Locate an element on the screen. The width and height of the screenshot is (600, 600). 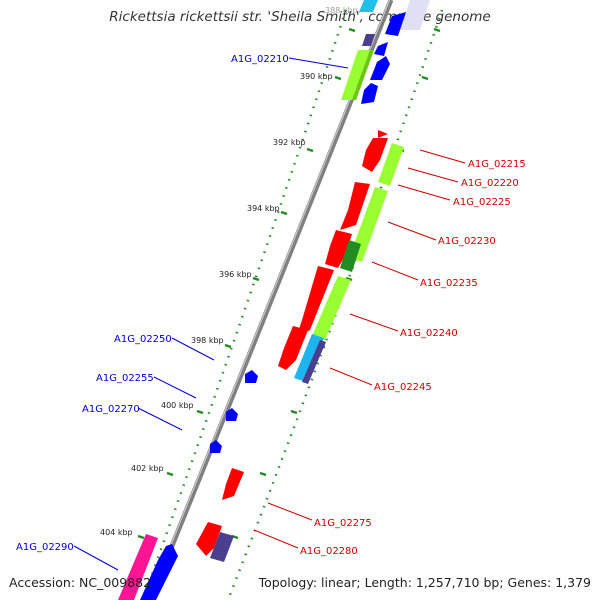
feature-cluster-bottom is located at coordinates (148, 567).